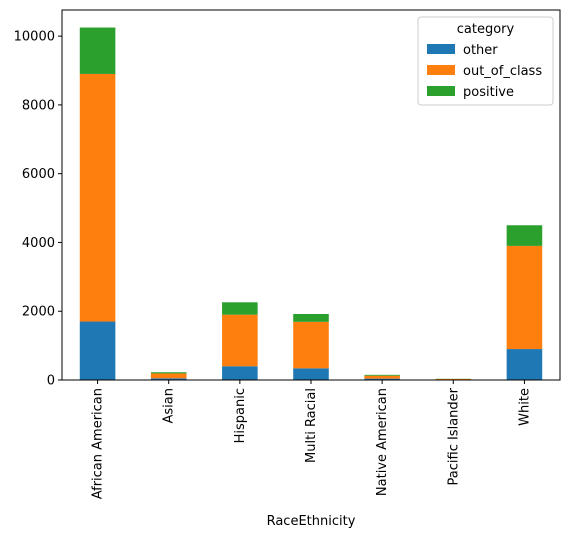 The height and width of the screenshot is (538, 569). What do you see at coordinates (311, 521) in the screenshot?
I see `x-axis-title: RaceEthnicity` at bounding box center [311, 521].